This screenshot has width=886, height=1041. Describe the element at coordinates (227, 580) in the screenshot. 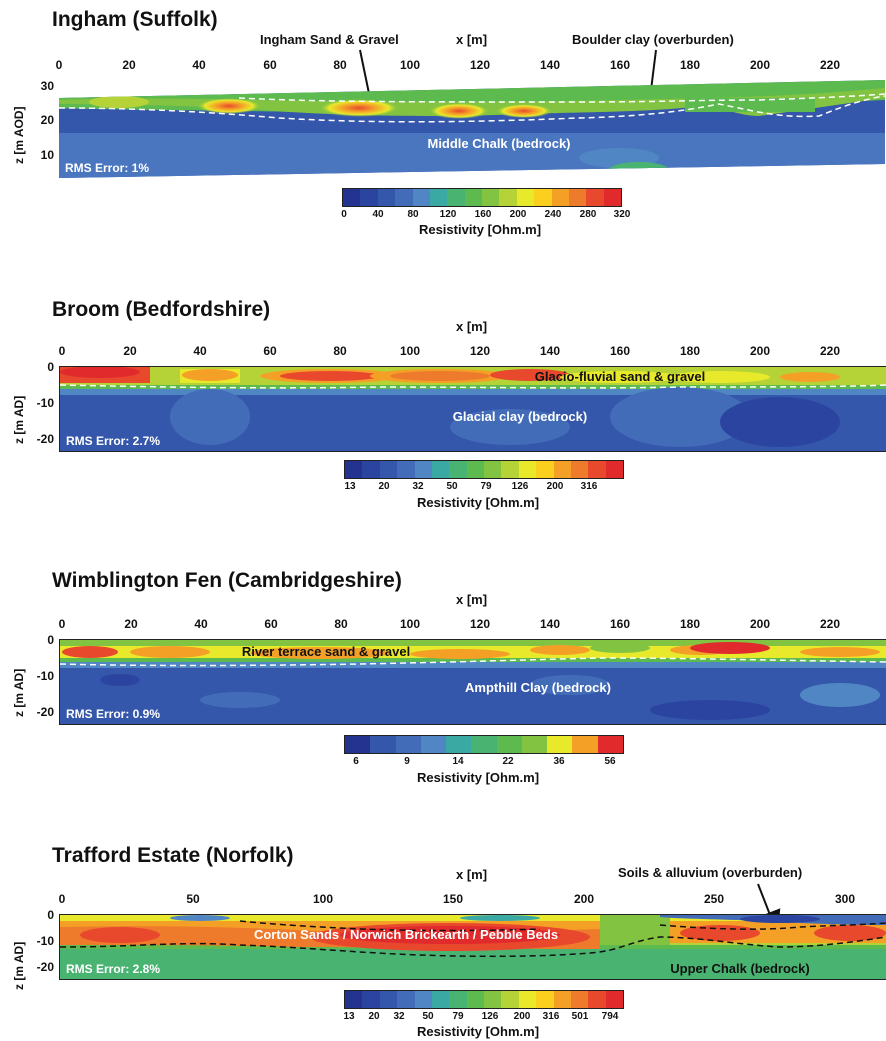

I see `panel-title: Wimblington Fen (Cambridgeshire)` at that location.